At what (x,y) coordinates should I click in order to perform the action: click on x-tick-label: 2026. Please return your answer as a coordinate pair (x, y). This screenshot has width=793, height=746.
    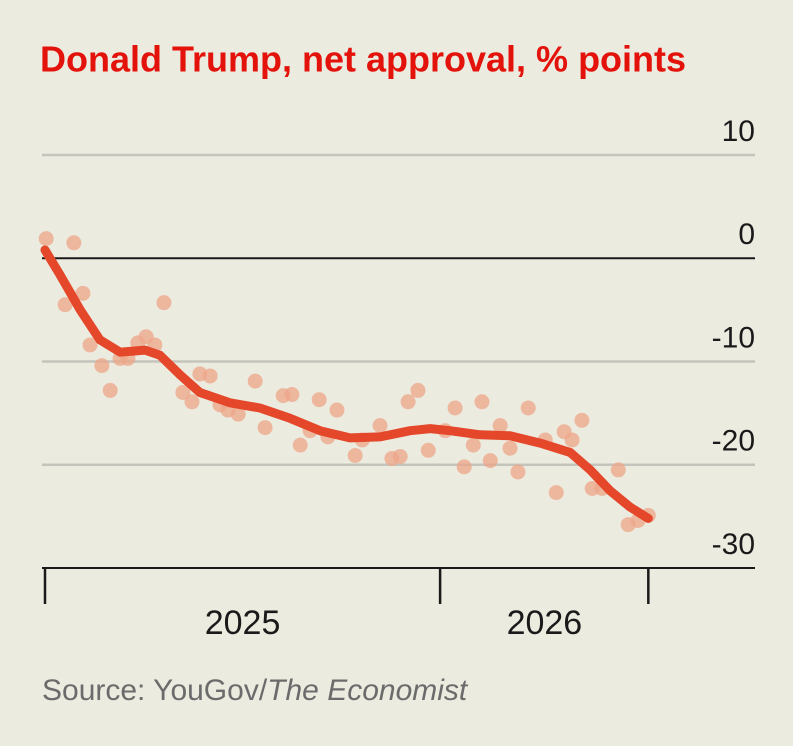
    Looking at the image, I should click on (545, 623).